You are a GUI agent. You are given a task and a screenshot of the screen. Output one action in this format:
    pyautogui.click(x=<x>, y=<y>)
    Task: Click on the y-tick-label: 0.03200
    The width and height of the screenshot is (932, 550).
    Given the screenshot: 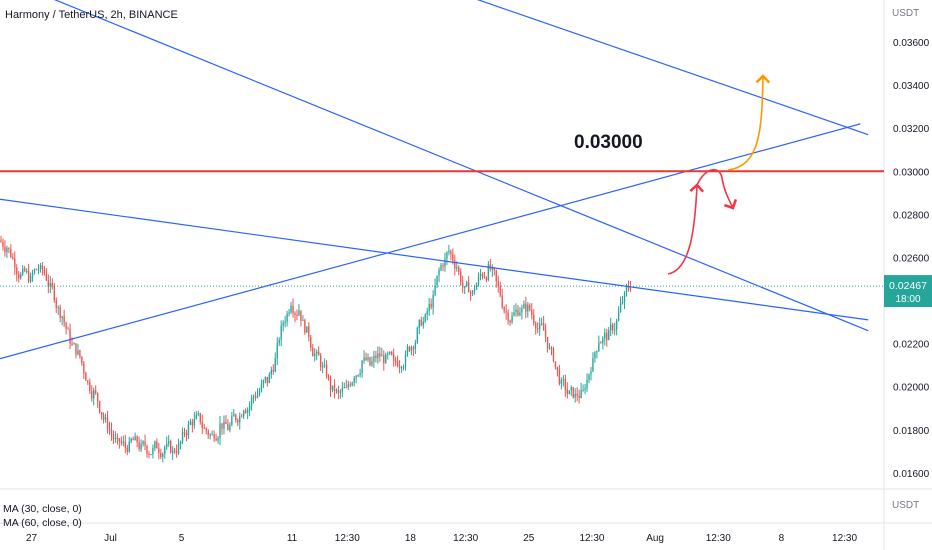 What is the action you would take?
    pyautogui.click(x=911, y=129)
    